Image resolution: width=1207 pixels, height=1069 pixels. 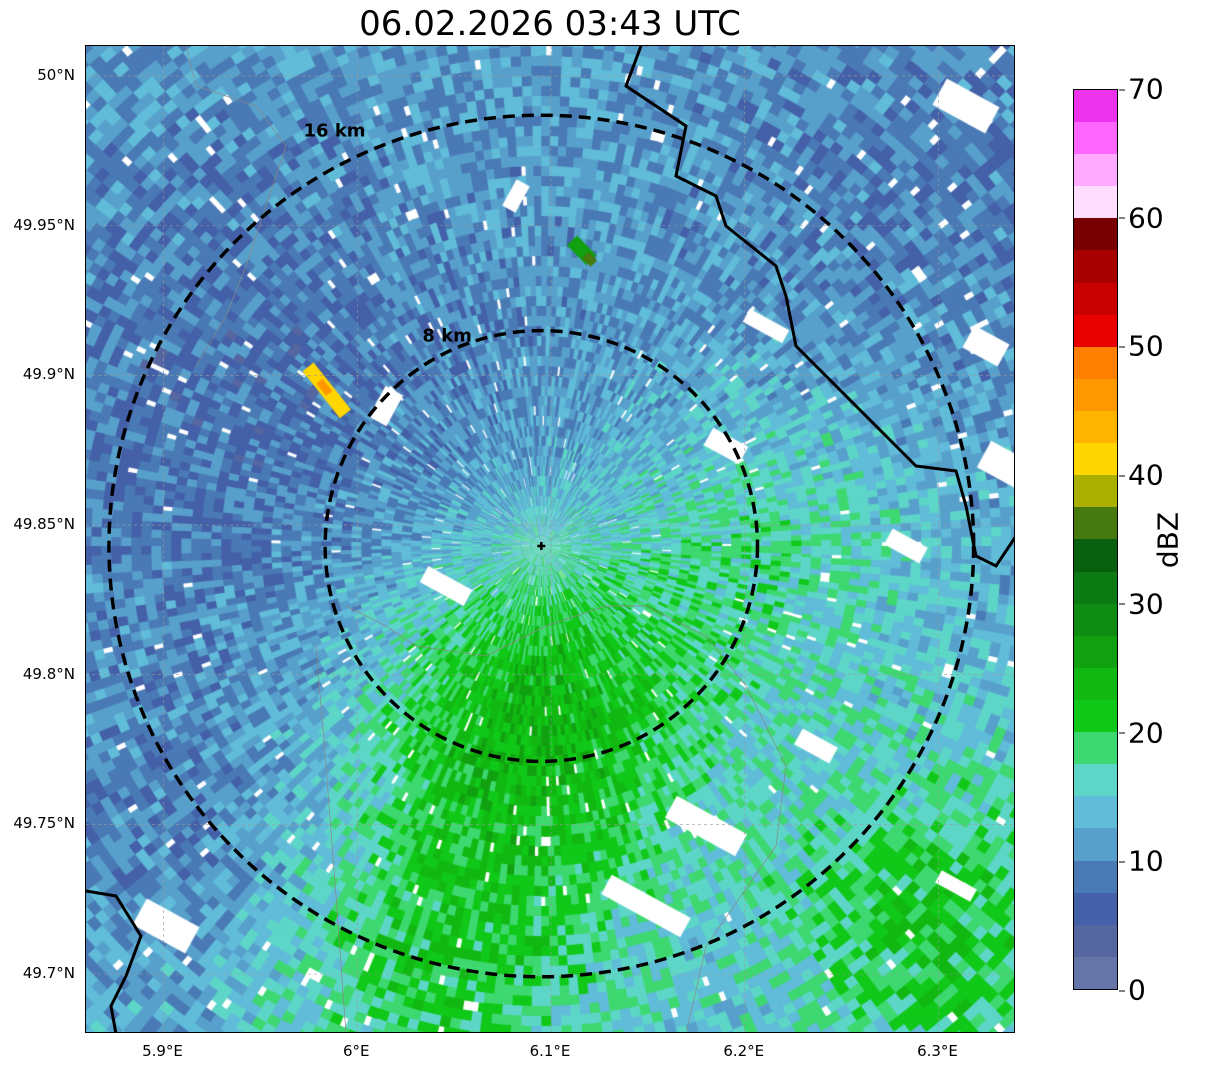 I want to click on colorbar-label: dBZ, so click(x=1168, y=540).